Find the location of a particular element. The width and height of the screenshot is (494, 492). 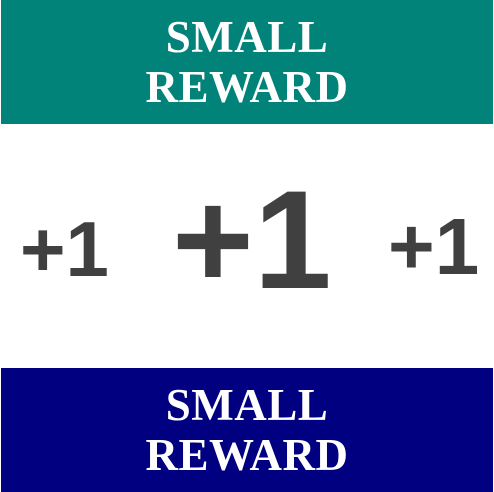

point-center: +1 is located at coordinates (252, 239).